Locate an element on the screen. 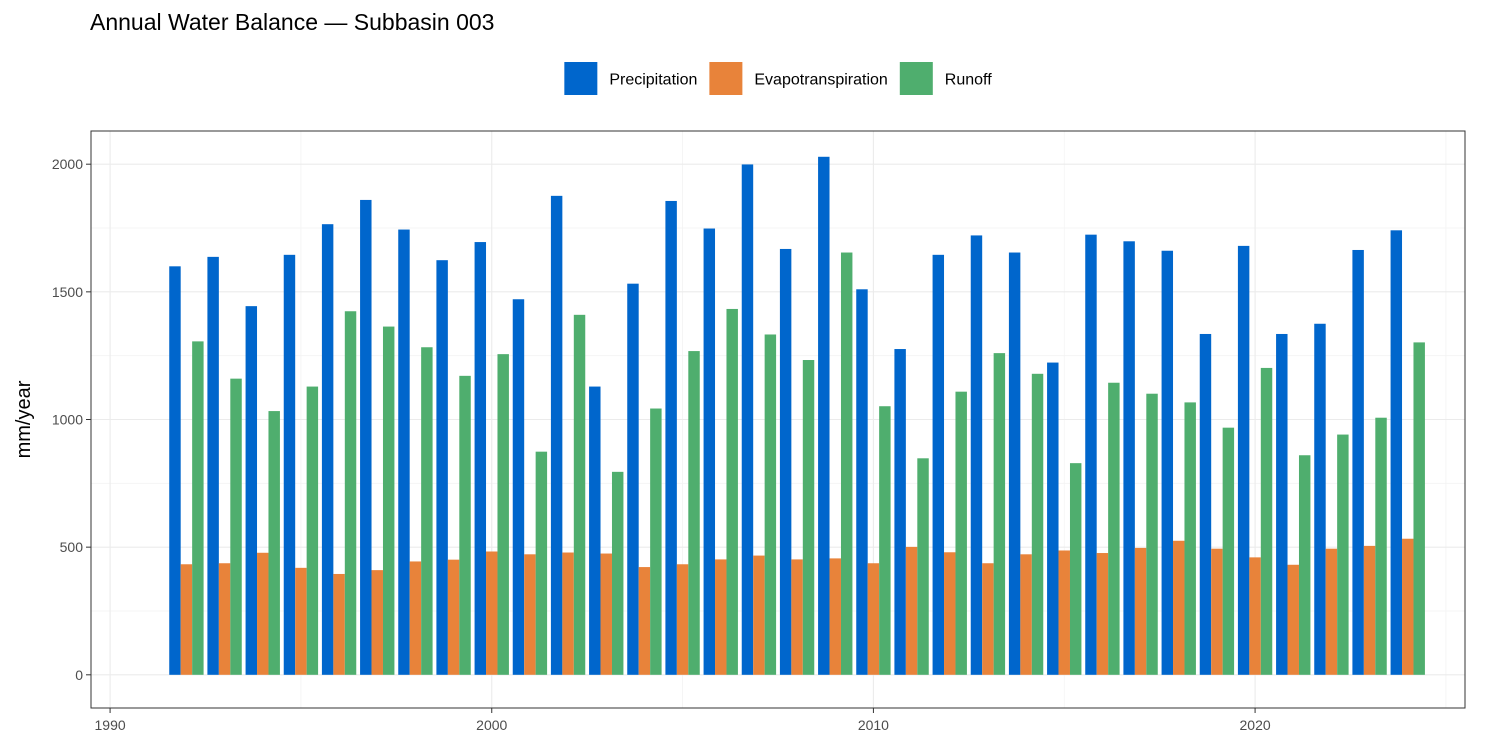 This screenshot has height=755, width=1500. legend-label-runoff: Runoff is located at coordinates (968, 80).